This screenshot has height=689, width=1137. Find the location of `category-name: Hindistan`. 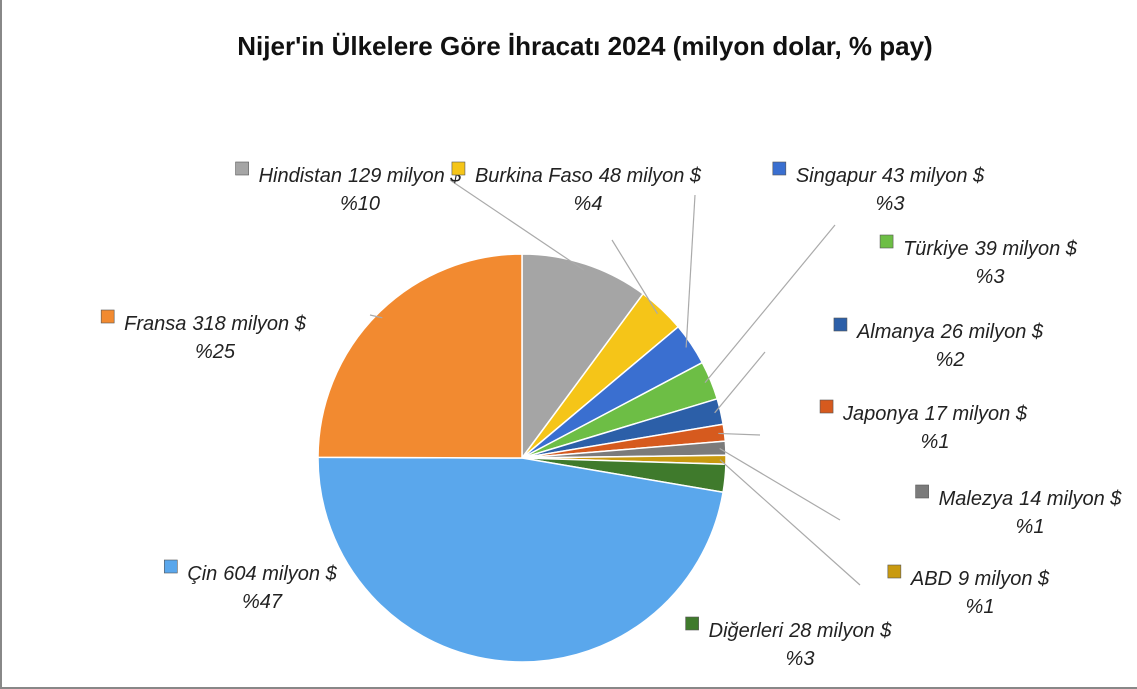

category-name: Hindistan is located at coordinates (300, 176).